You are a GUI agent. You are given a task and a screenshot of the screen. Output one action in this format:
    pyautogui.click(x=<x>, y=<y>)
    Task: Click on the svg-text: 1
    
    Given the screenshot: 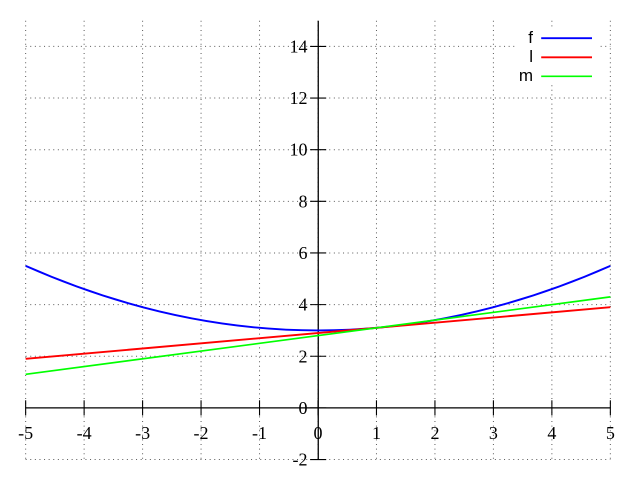 What is the action you would take?
    pyautogui.click(x=376, y=433)
    